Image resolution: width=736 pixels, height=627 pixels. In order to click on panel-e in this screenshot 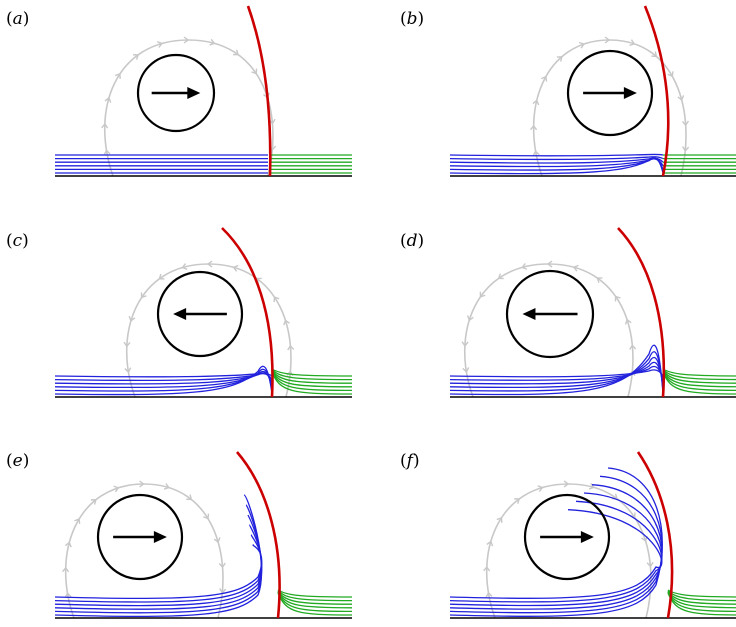, I will do `click(203, 535)`.